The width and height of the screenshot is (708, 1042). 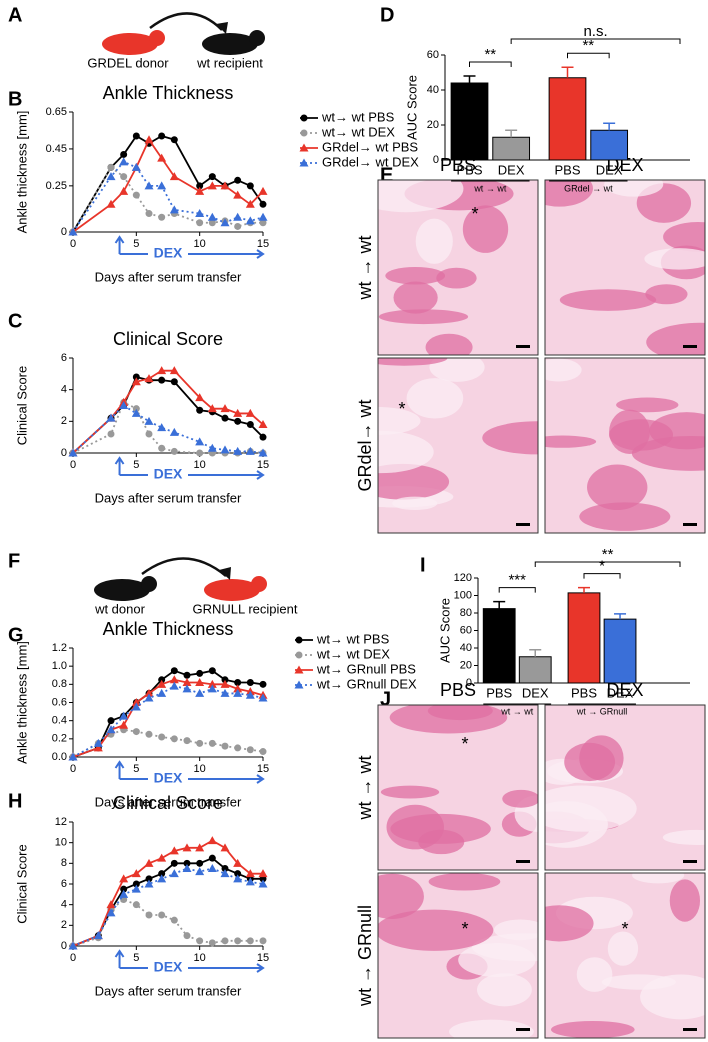 I want to click on significance-label: *, so click(x=602, y=566).